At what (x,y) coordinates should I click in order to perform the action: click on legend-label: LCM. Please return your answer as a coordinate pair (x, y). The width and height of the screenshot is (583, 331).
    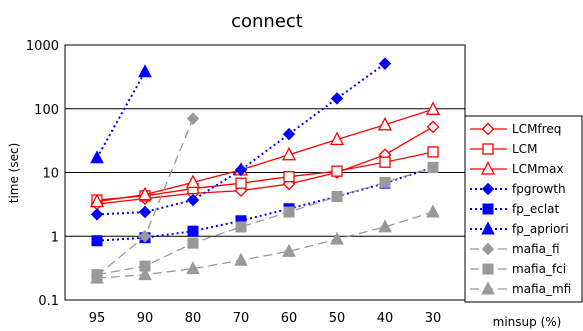
    Looking at the image, I should click on (524, 149).